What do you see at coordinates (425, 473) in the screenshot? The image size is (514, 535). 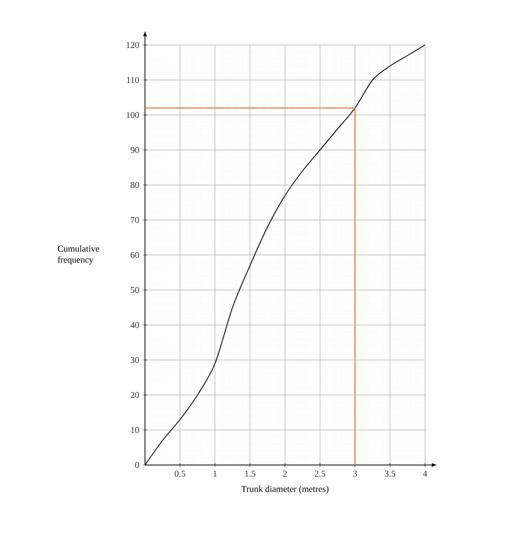 I see `x-tick-label: 4` at bounding box center [425, 473].